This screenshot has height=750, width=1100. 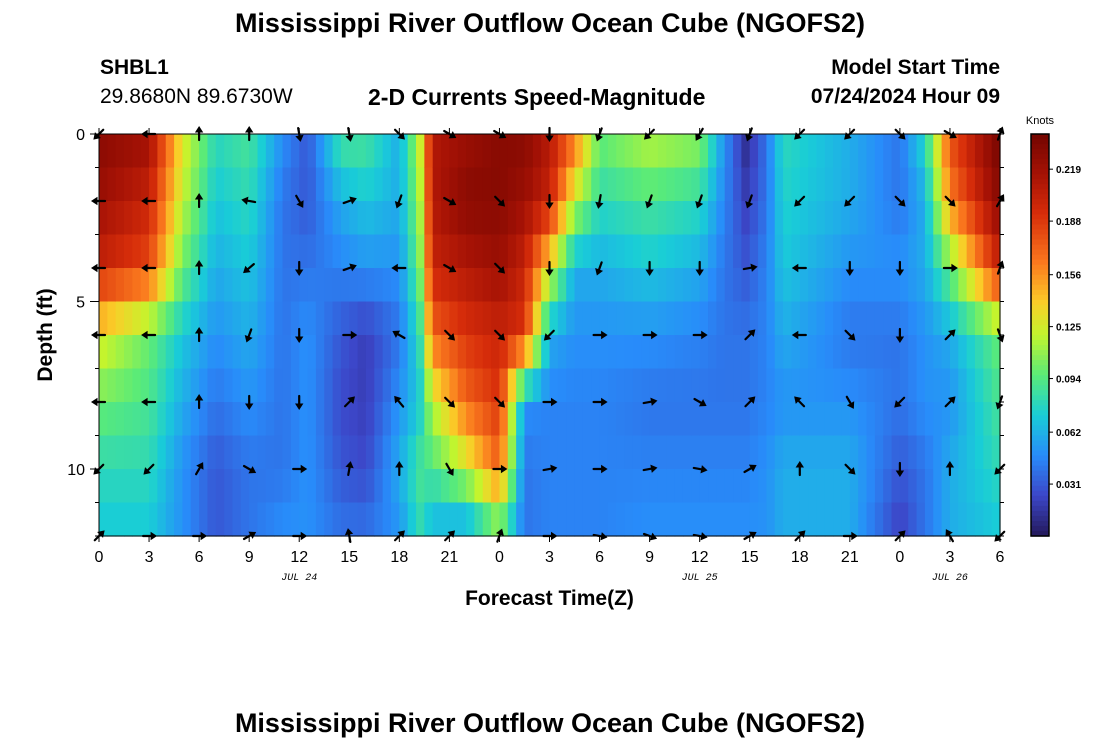 I want to click on x-tick-label: 0, so click(x=499, y=557).